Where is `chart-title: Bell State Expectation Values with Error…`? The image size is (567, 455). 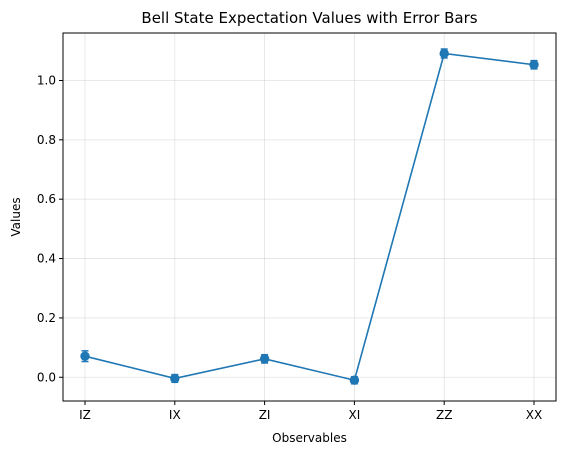 chart-title: Bell State Expectation Values with Error… is located at coordinates (309, 18).